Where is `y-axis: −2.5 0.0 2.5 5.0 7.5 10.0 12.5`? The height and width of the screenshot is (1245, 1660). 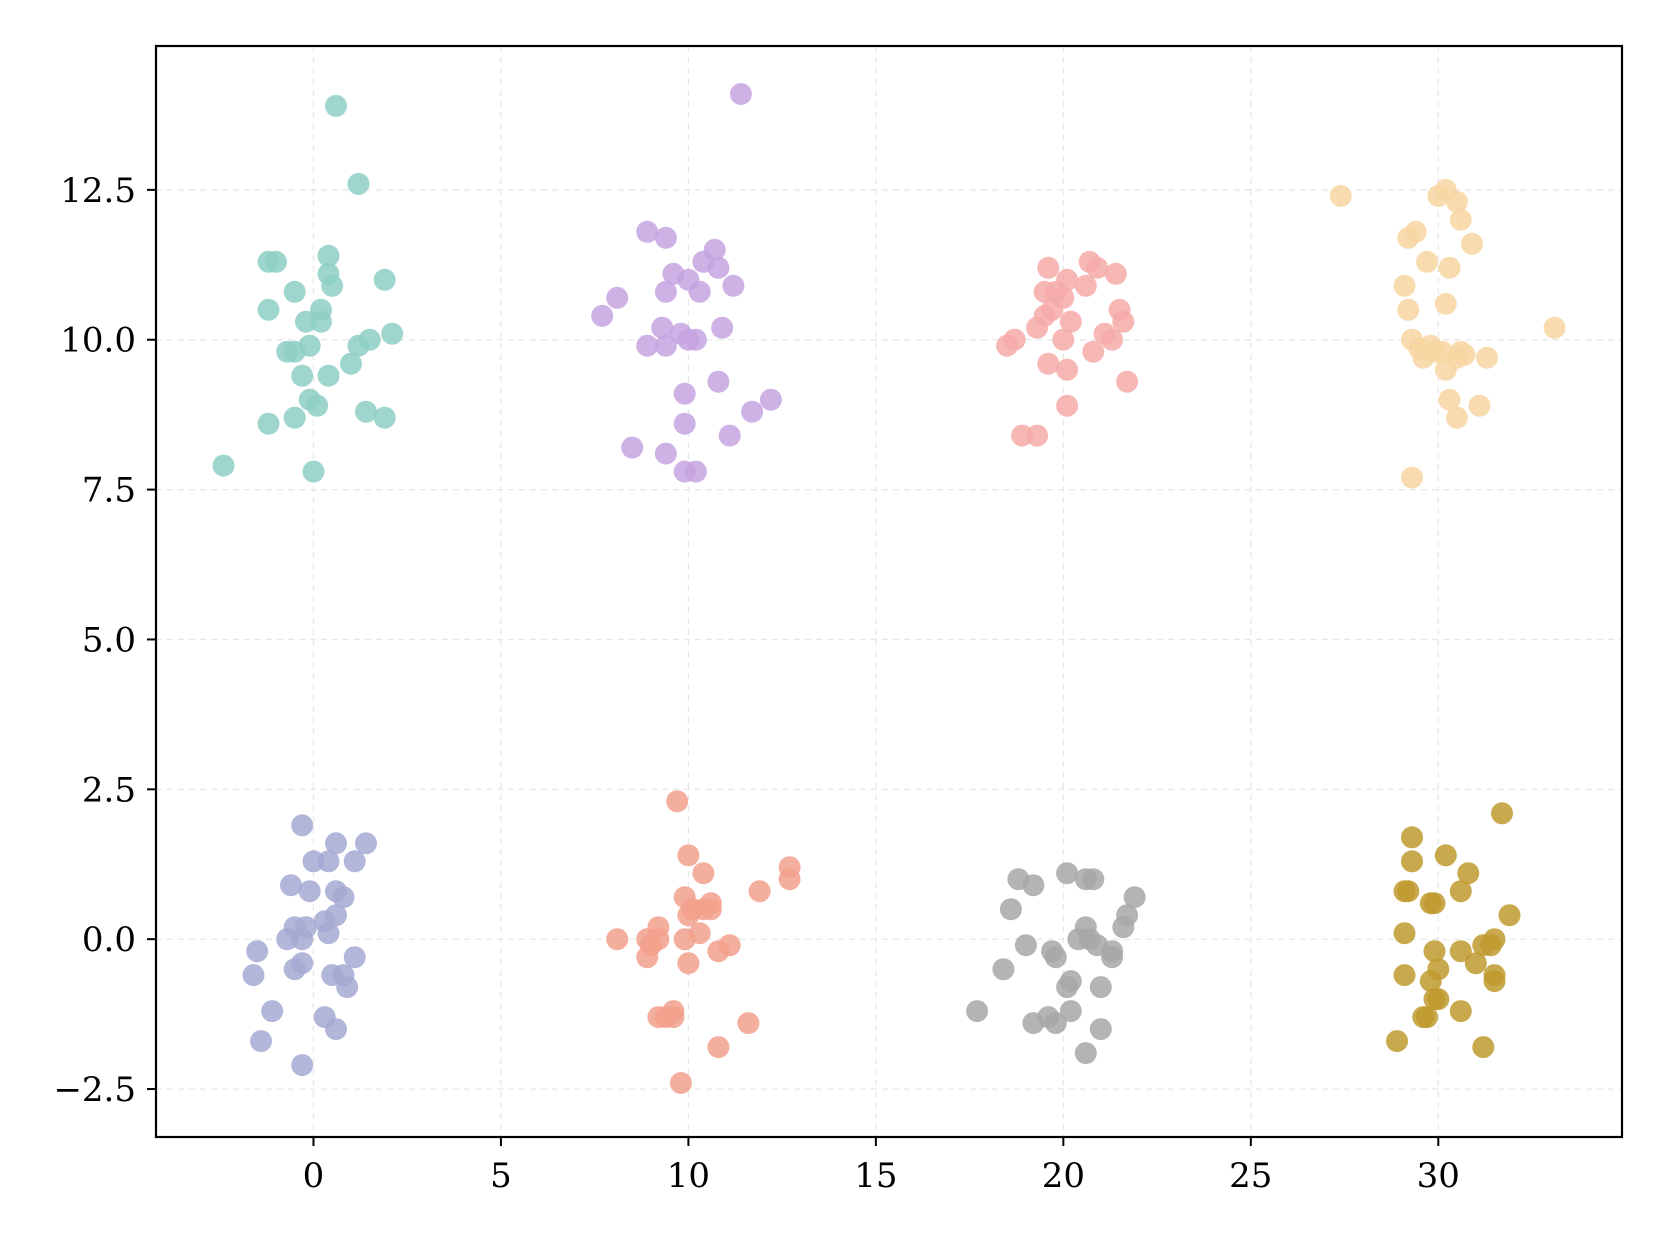 y-axis: −2.5 0.0 2.5 5.0 7.5 10.0 12.5 is located at coordinates (104, 640).